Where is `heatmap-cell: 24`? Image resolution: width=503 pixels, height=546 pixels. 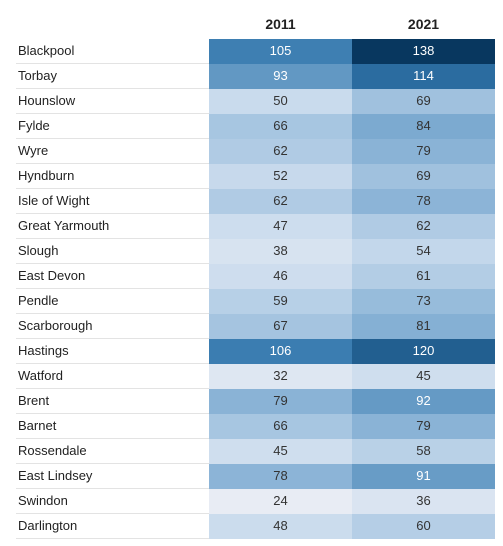 heatmap-cell: 24 is located at coordinates (280, 501).